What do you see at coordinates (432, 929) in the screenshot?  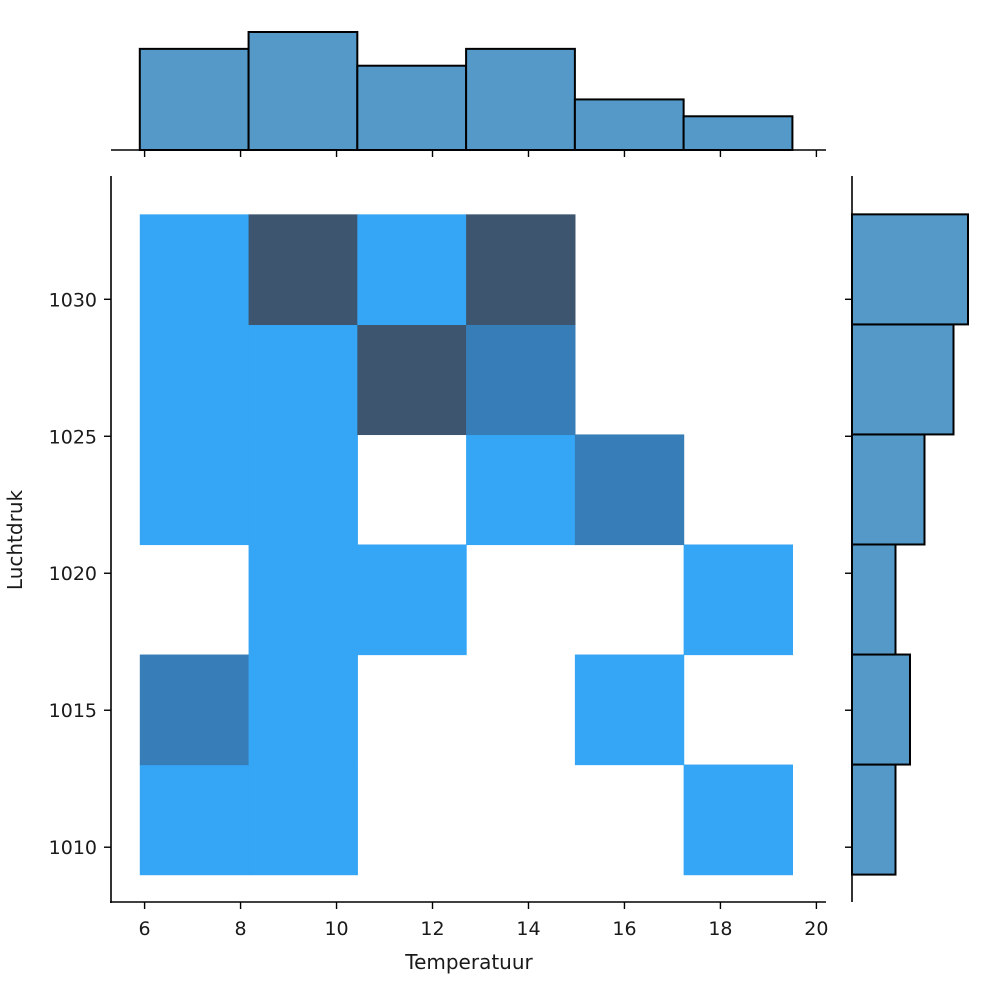 I see `x-tick-label: 12` at bounding box center [432, 929].